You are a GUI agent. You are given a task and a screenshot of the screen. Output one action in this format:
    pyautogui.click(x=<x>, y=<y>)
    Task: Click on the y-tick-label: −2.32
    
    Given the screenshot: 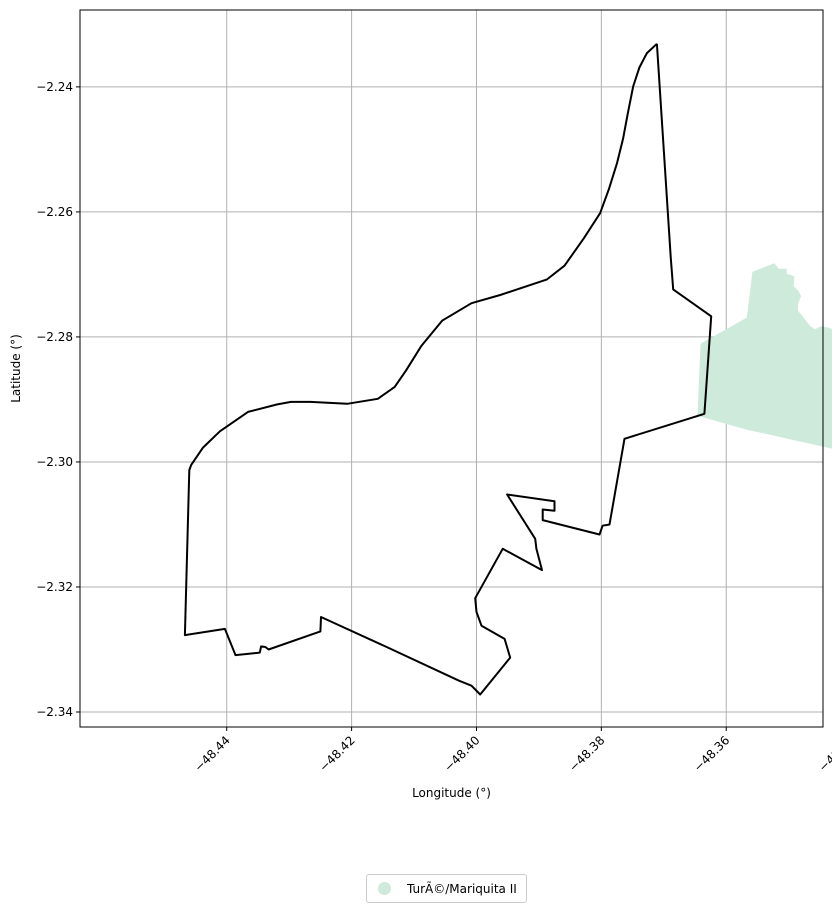 What is the action you would take?
    pyautogui.click(x=54, y=587)
    